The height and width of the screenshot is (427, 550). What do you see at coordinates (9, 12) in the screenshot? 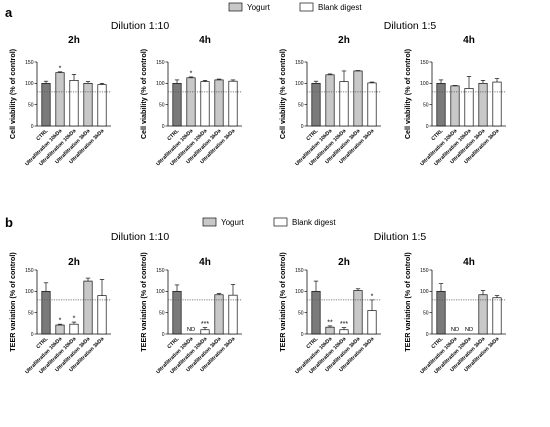
I see `panel-label-a: a` at bounding box center [9, 12].